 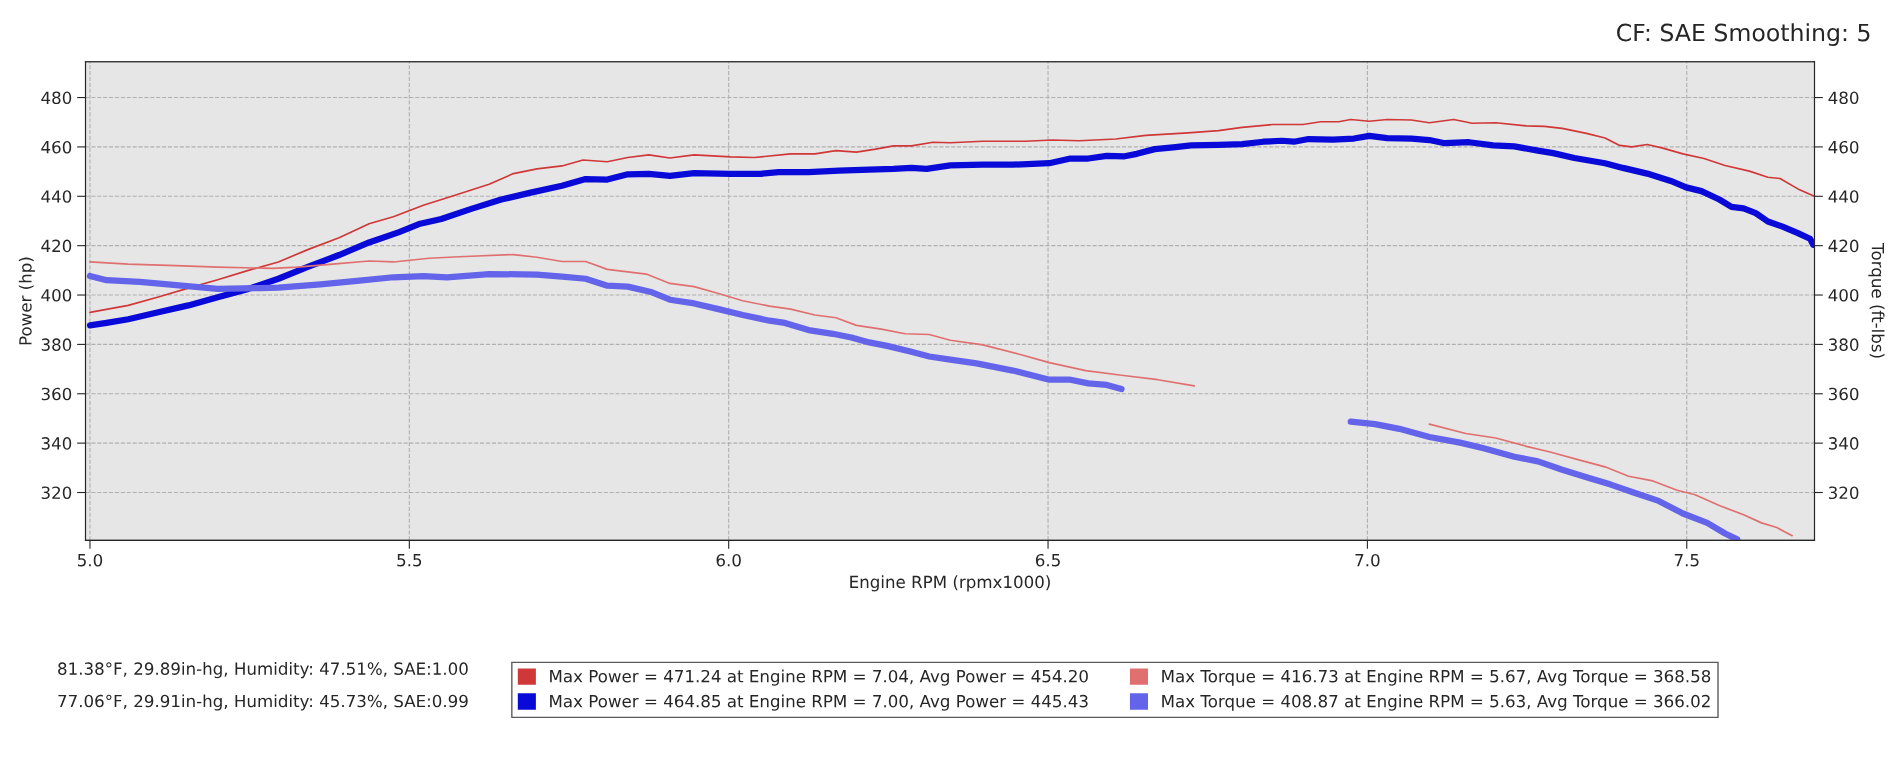 I want to click on x-tick-label: 5.0, so click(x=90, y=560).